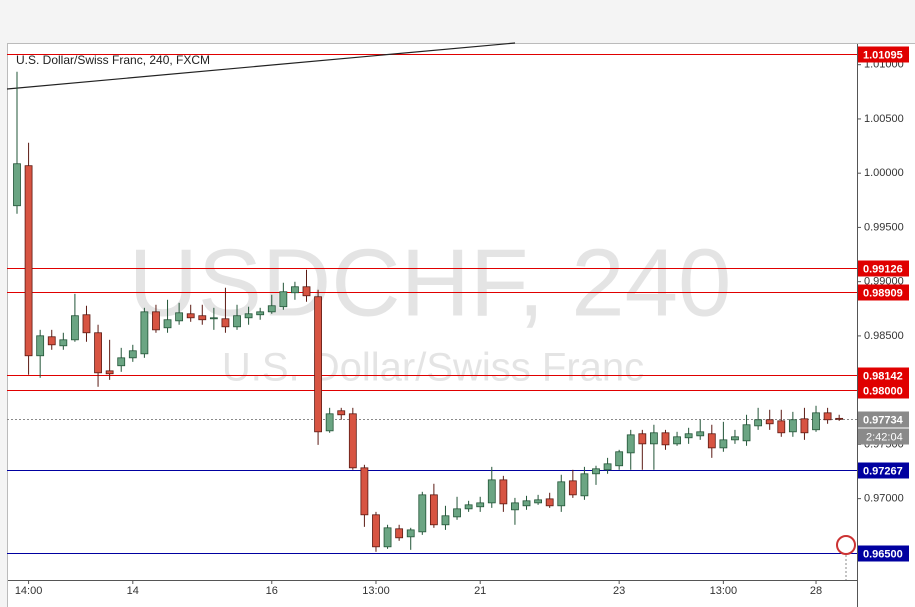  I want to click on countdown-box, so click(883, 436).